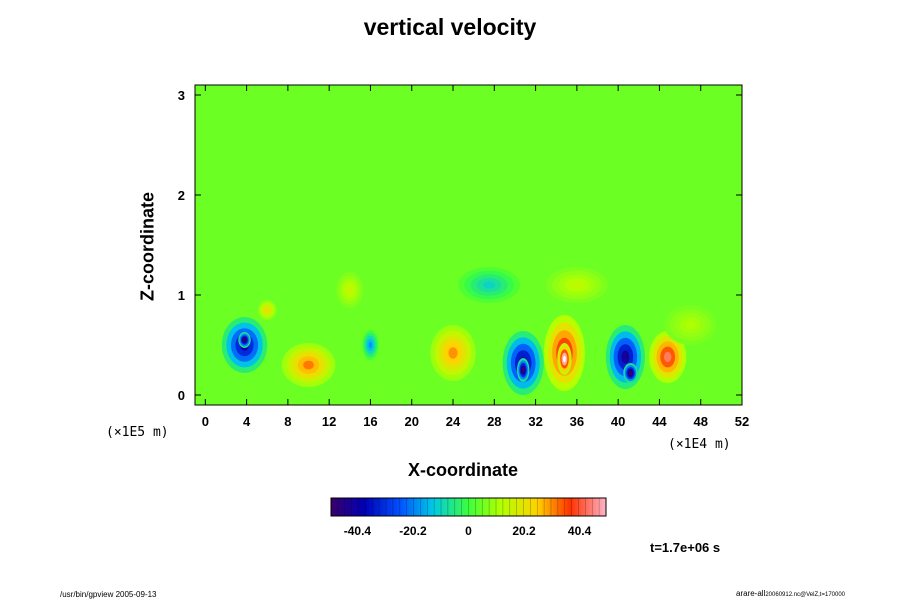 The height and width of the screenshot is (600, 900). What do you see at coordinates (524, 531) in the screenshot?
I see `colorbar-tick-label: 20.2` at bounding box center [524, 531].